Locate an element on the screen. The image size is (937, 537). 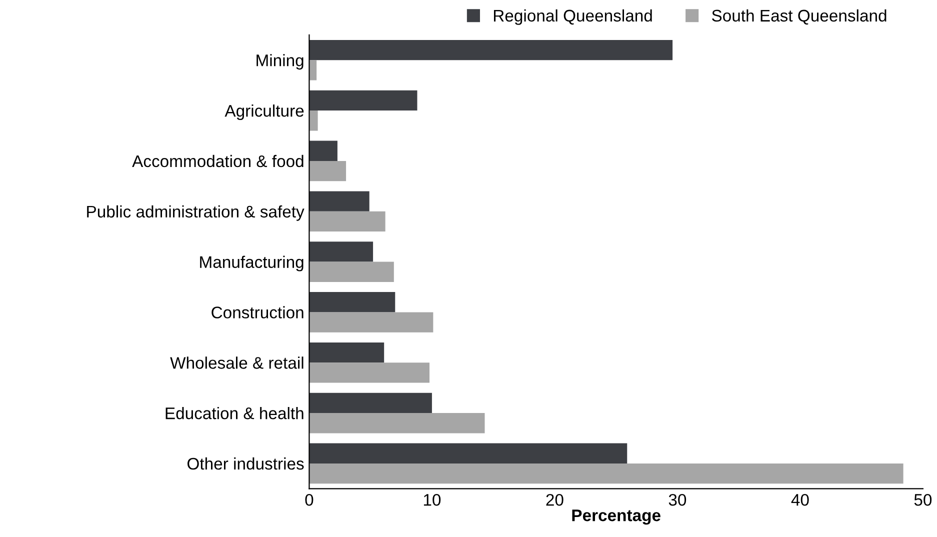
legend-label: Regional Queensland is located at coordinates (573, 17).